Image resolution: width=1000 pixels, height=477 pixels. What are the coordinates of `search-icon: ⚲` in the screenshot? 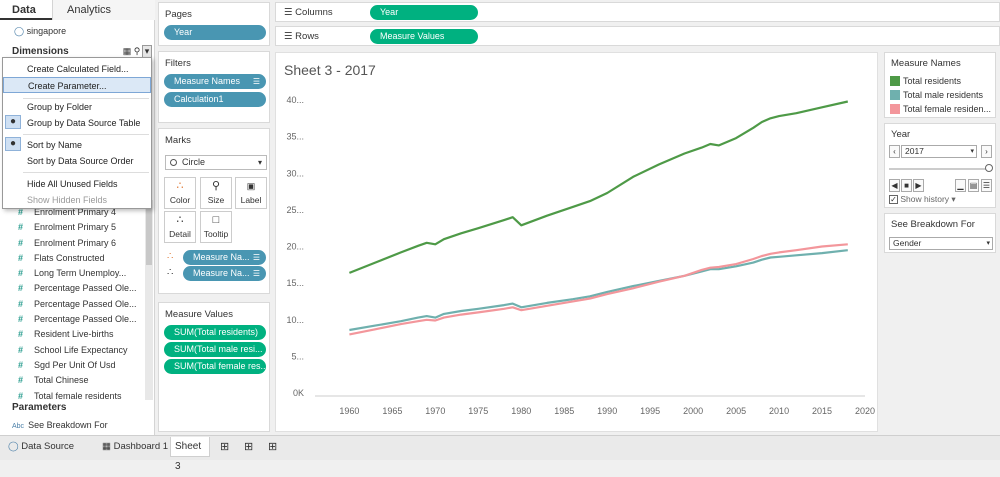 It's located at (137, 51).